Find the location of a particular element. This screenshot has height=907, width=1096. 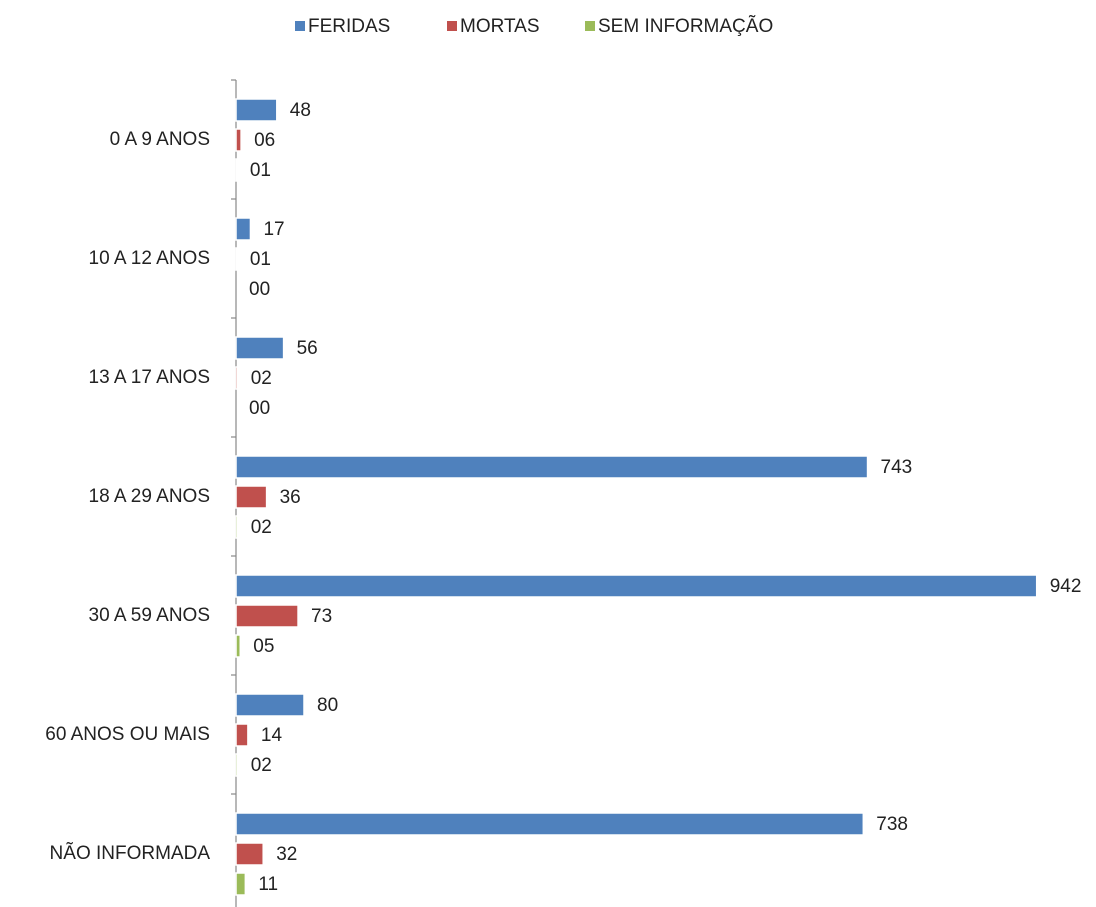

y-tick-label: 0 A 9 ANOS is located at coordinates (160, 139).